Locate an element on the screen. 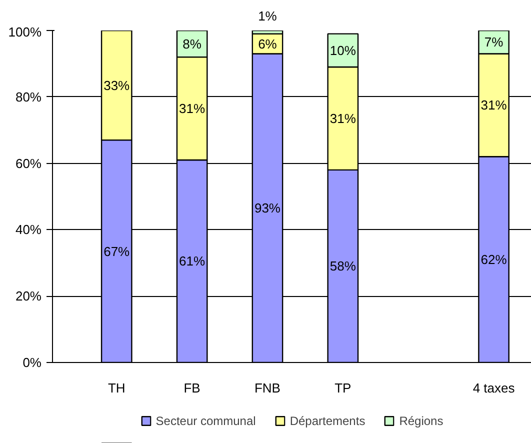 This screenshot has width=531, height=443. data-label: 62% is located at coordinates (494, 260).